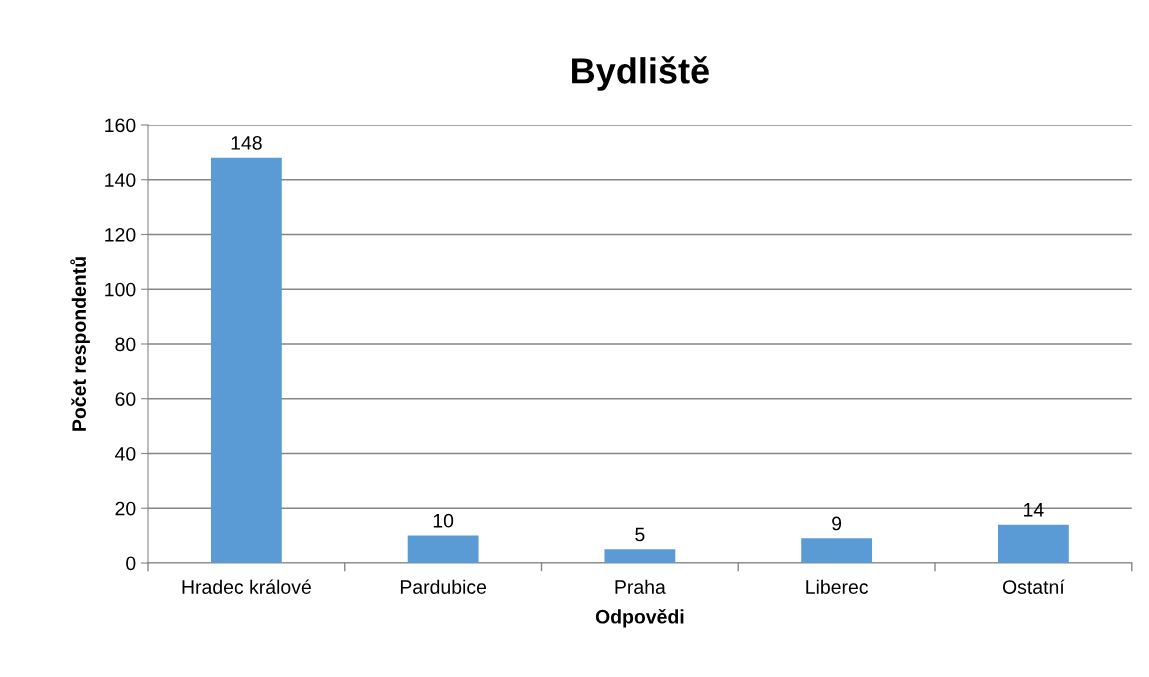  I want to click on y-tick-label: 100, so click(120, 289).